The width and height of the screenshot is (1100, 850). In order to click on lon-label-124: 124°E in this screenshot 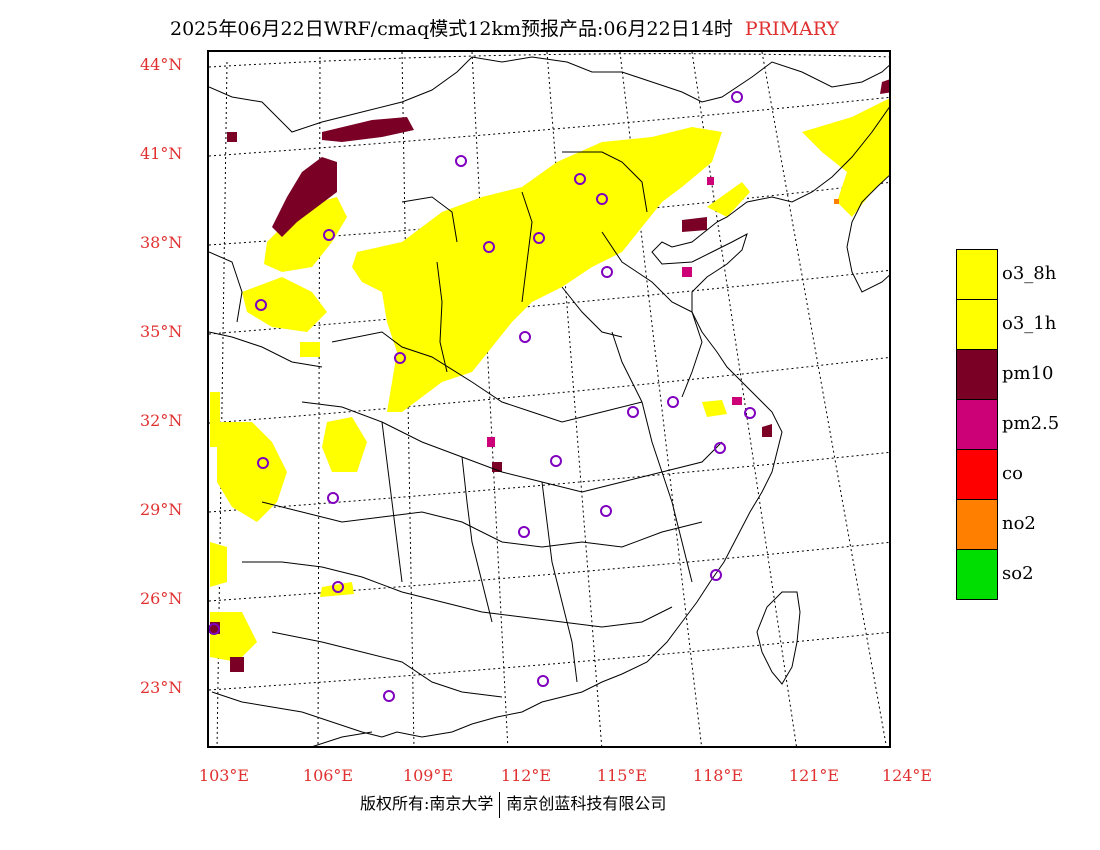, I will do `click(907, 775)`.